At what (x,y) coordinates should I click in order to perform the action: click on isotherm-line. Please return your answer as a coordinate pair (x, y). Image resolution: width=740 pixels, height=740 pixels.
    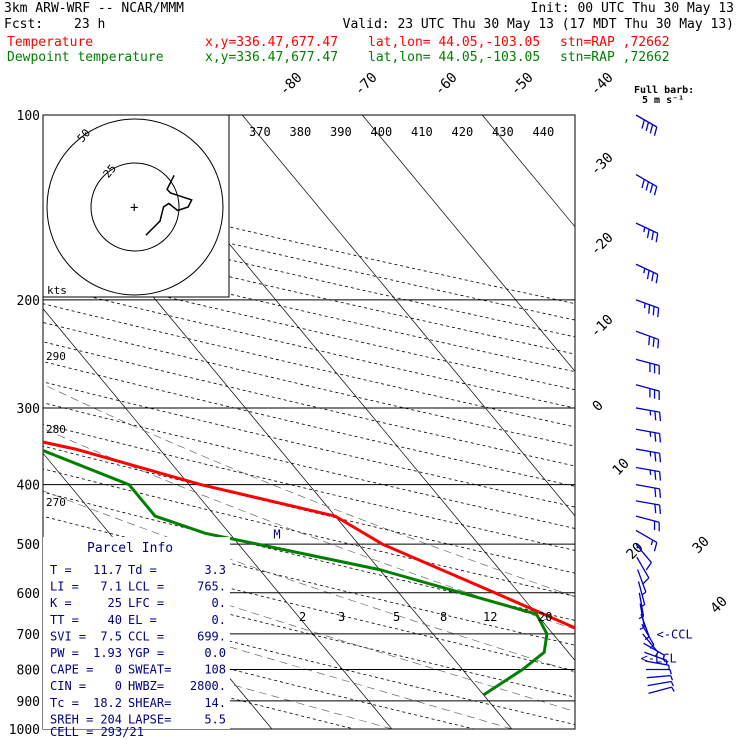
    Looking at the image, I should click on (528, 171).